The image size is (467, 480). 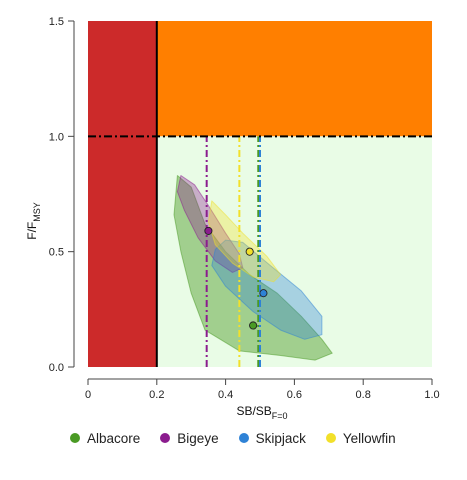 I want to click on legend-item-bigeye: Bigeye, so click(x=189, y=438).